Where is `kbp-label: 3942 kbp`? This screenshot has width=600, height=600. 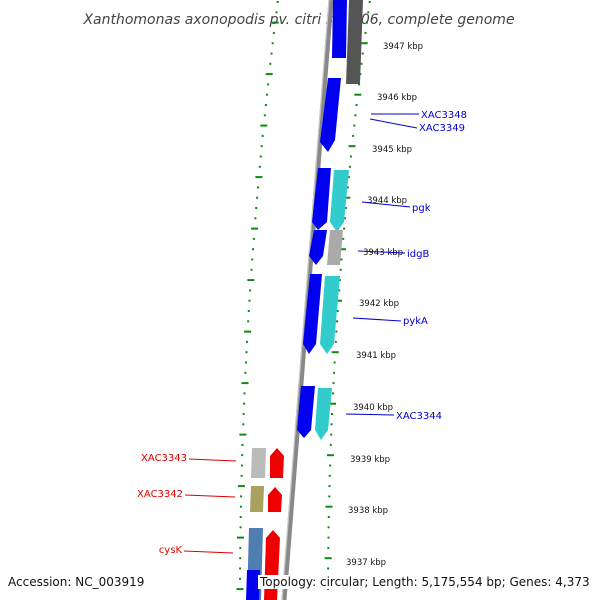 kbp-label: 3942 kbp is located at coordinates (379, 304).